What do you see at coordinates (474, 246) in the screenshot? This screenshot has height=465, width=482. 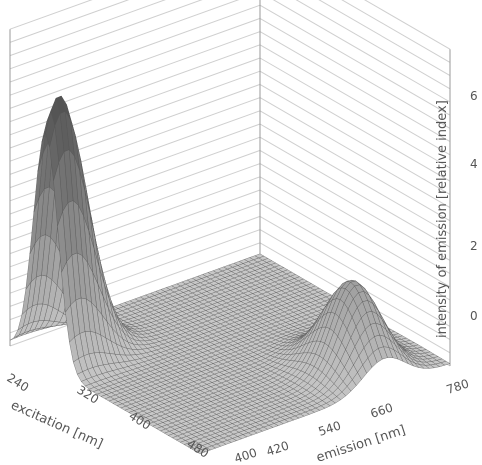 I see `z-tick-label: 2` at bounding box center [474, 246].